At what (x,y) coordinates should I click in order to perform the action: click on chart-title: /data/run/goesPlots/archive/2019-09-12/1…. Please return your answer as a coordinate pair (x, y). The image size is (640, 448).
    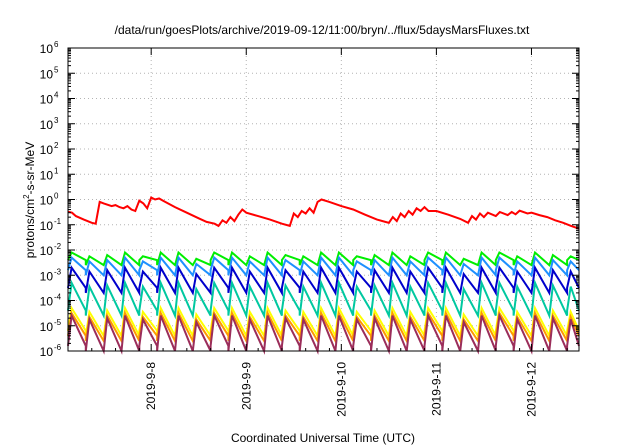
    Looking at the image, I should click on (322, 30).